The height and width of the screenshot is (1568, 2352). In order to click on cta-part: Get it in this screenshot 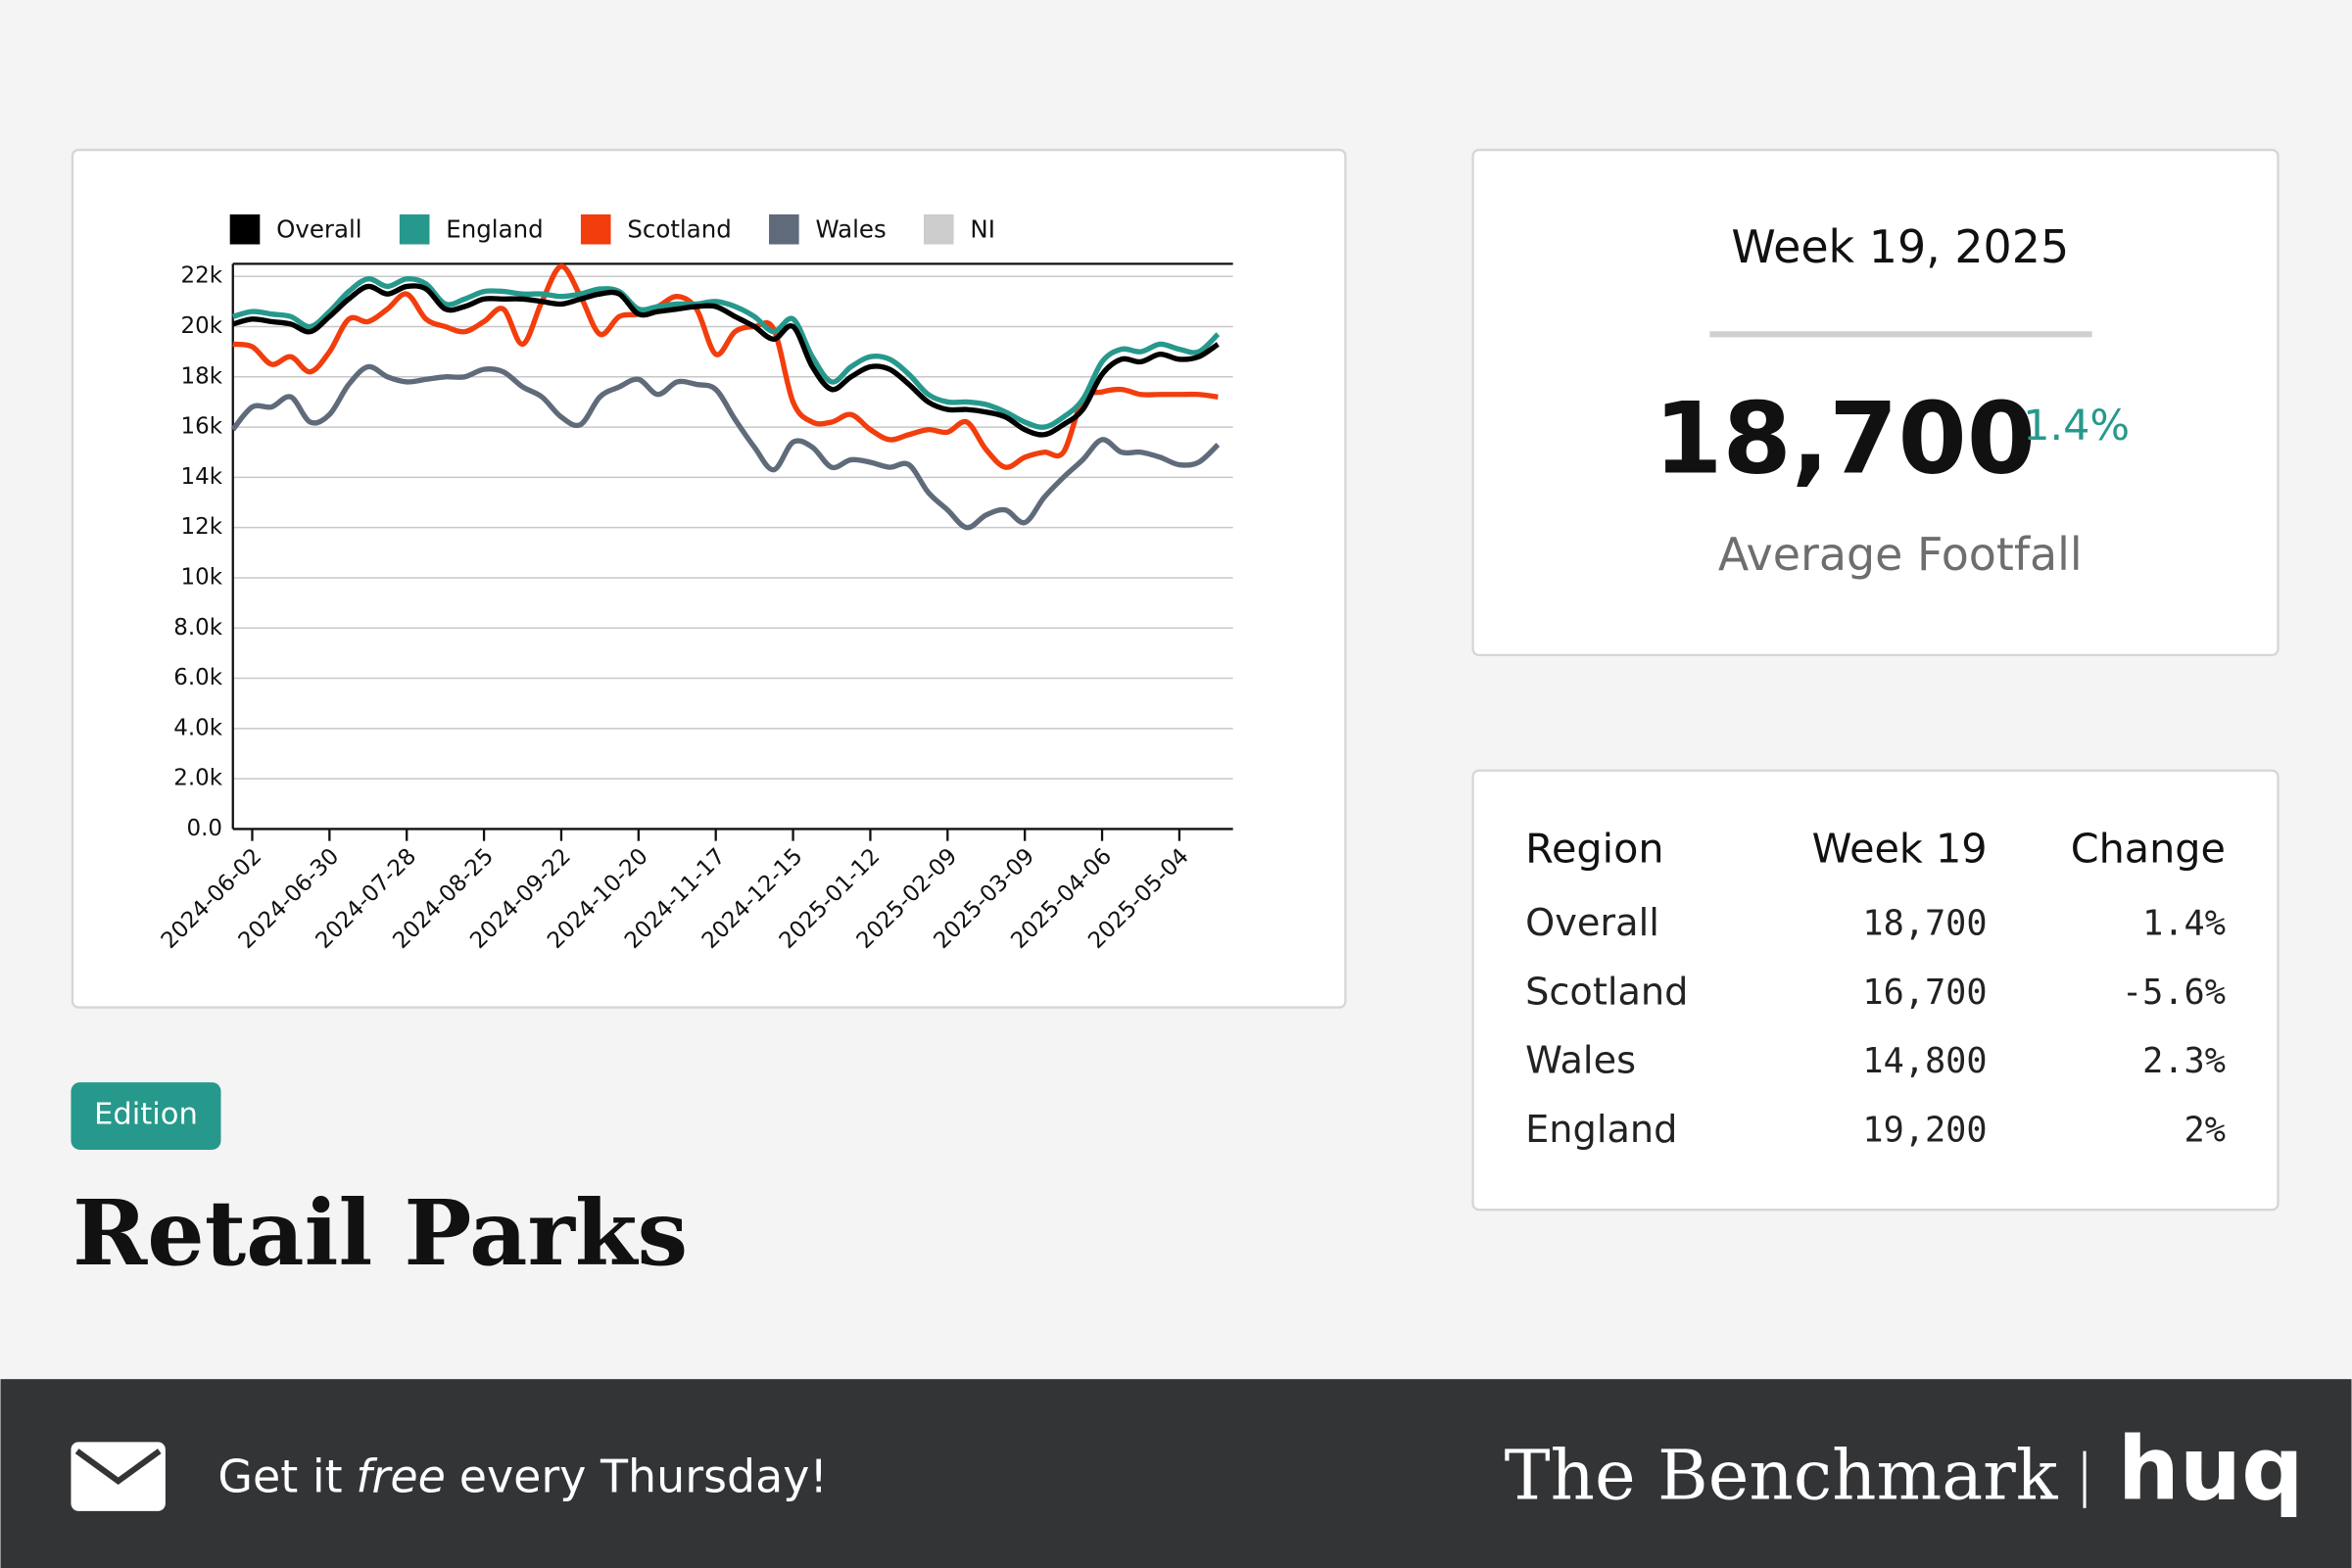, I will do `click(279, 1475)`.